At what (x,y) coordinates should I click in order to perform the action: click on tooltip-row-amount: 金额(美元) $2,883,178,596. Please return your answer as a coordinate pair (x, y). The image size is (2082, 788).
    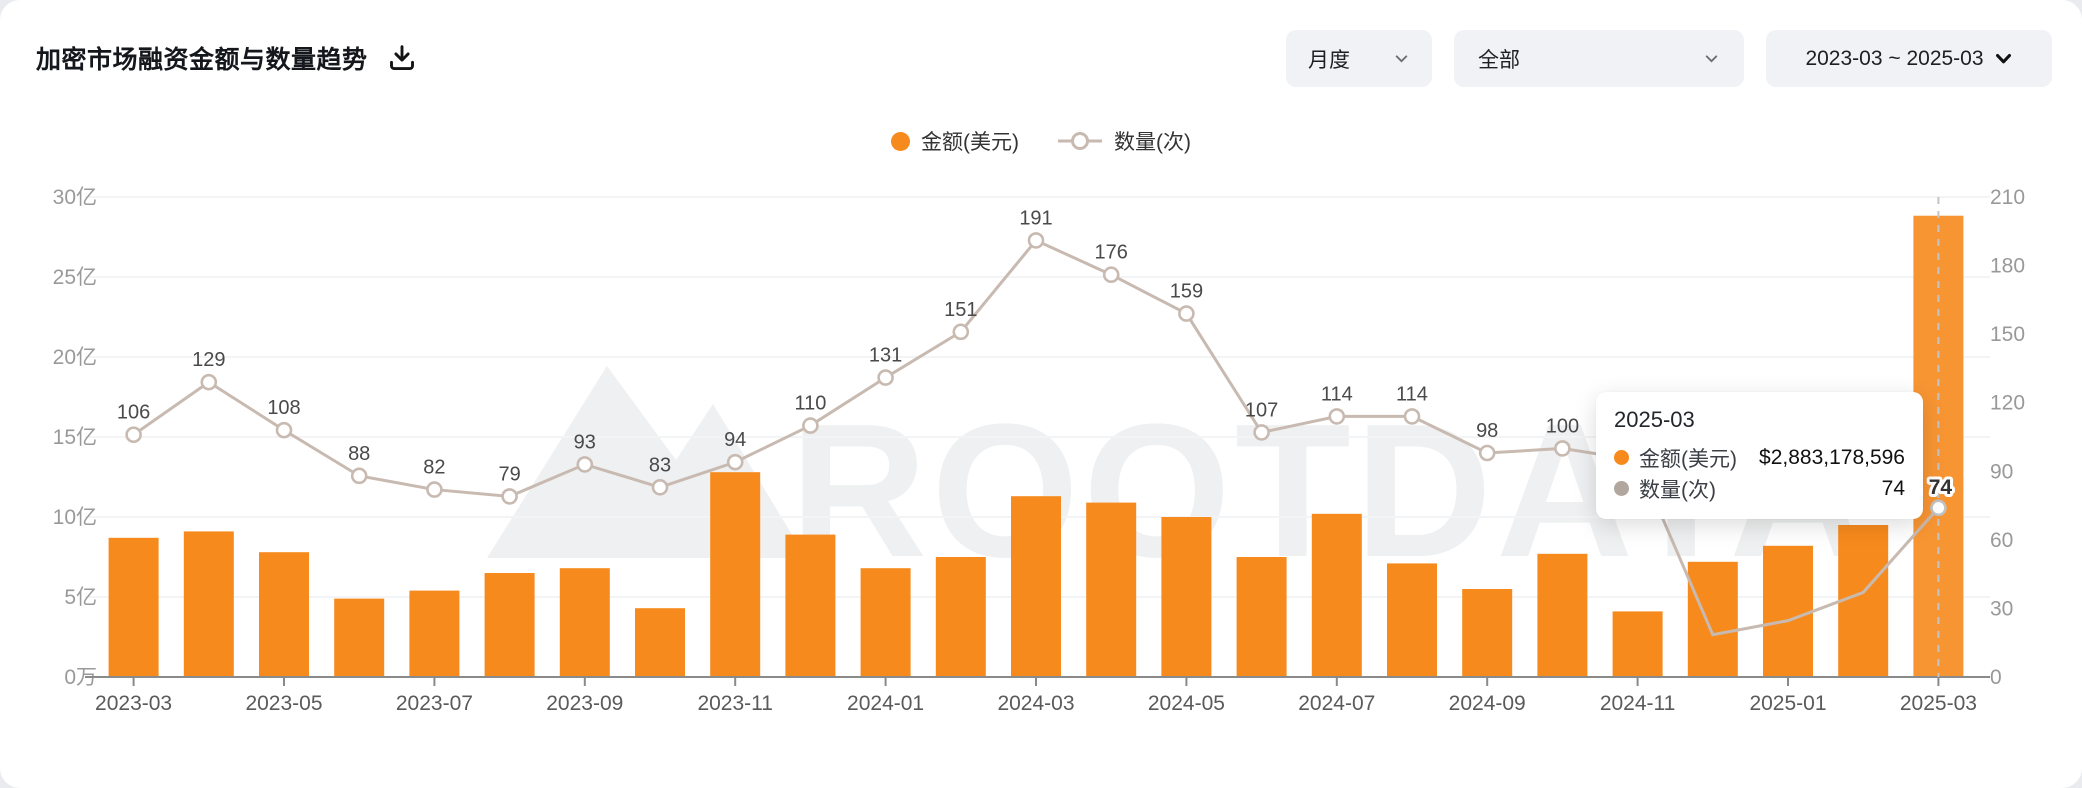
    Looking at the image, I should click on (1759, 457).